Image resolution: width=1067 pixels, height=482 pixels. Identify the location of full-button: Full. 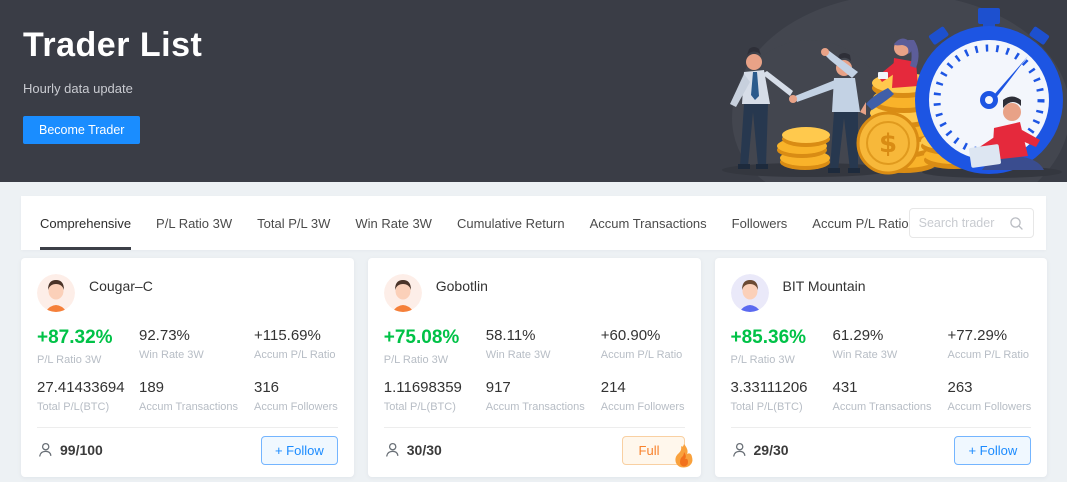
(656, 451).